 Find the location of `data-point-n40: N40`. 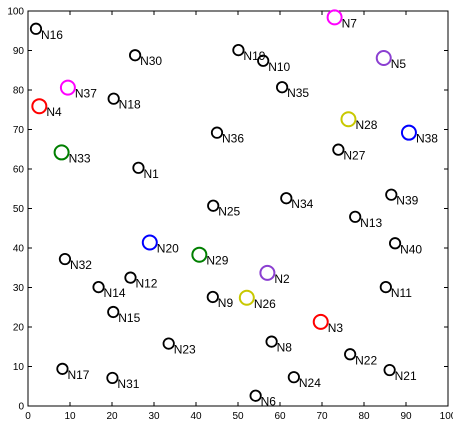

data-point-n40: N40 is located at coordinates (405, 246).